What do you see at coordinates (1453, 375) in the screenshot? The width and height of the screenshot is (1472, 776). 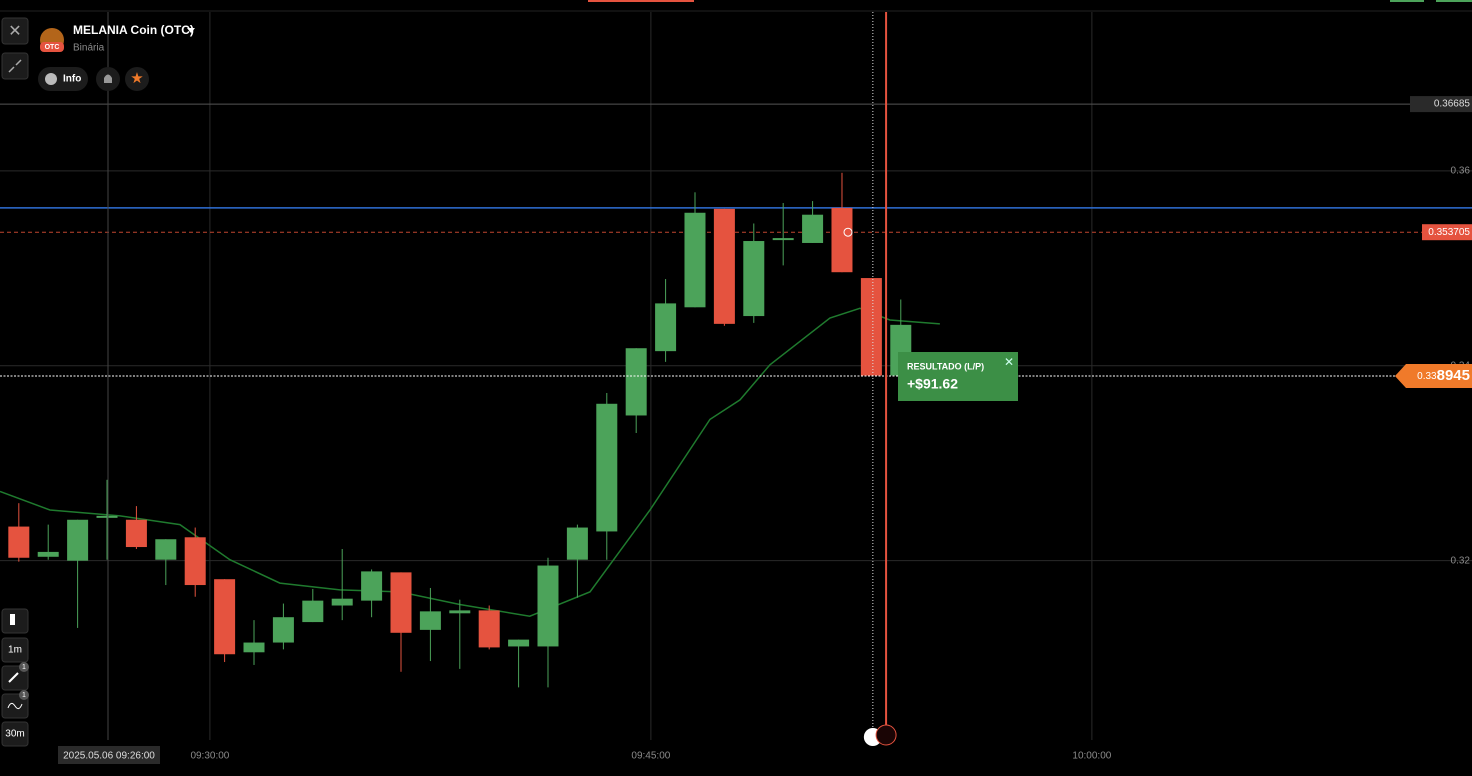 I see `price-part: 8945` at bounding box center [1453, 375].